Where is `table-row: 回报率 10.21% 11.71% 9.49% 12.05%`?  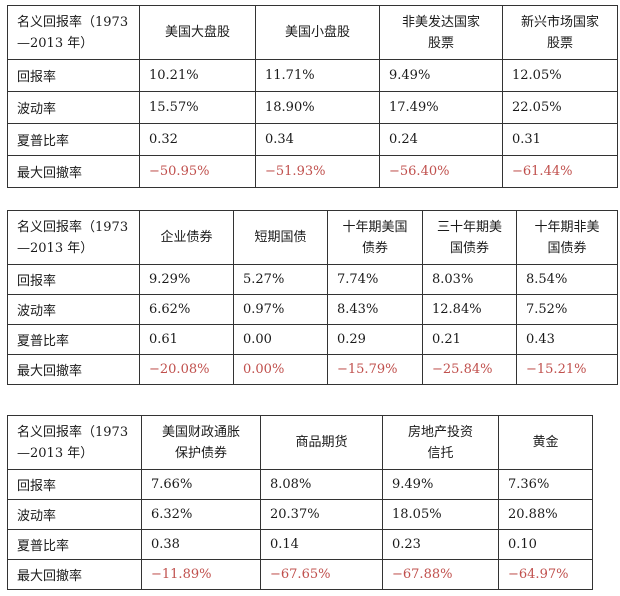
table-row: 回报率 10.21% 11.71% 9.49% 12.05% is located at coordinates (312, 75).